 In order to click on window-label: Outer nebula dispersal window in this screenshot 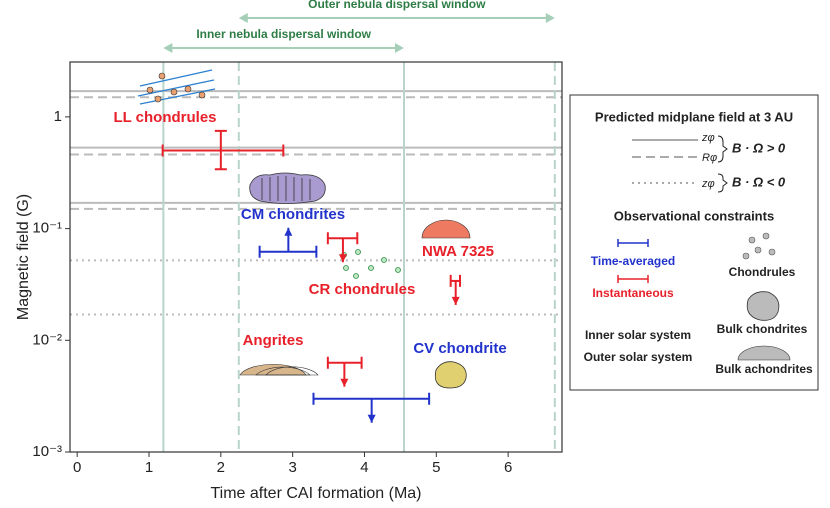, I will do `click(397, 5)`.